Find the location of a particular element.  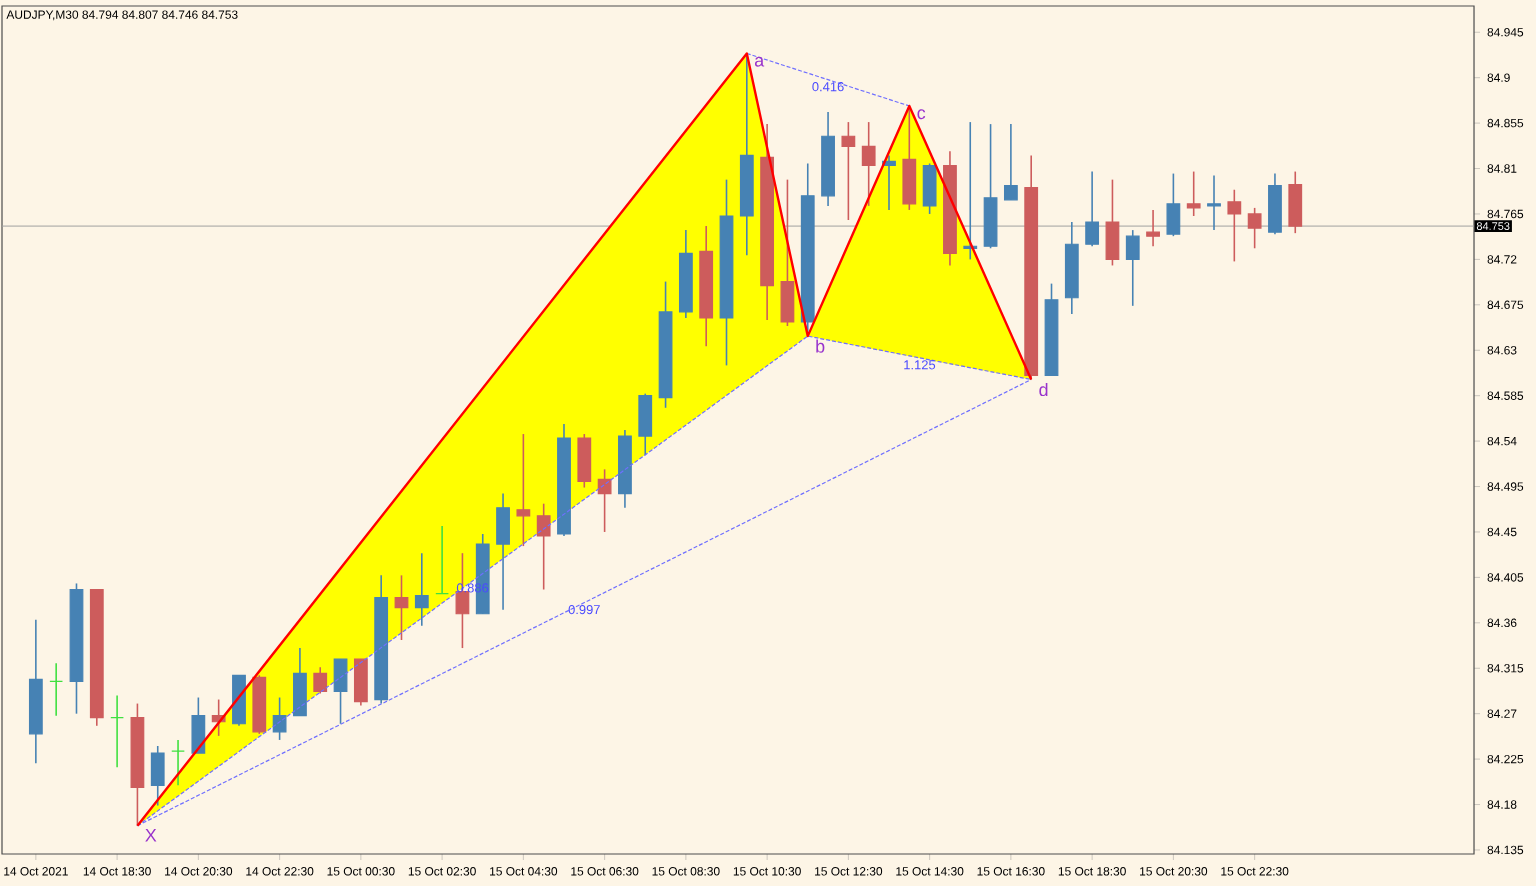

annotation: b is located at coordinates (820, 346).